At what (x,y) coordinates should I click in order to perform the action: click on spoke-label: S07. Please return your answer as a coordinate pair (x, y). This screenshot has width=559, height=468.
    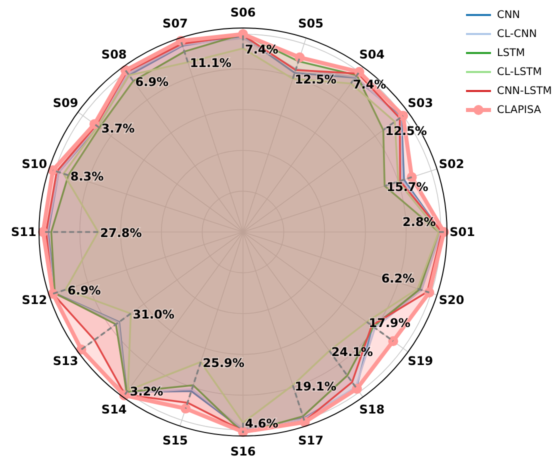
    Looking at the image, I should click on (175, 23).